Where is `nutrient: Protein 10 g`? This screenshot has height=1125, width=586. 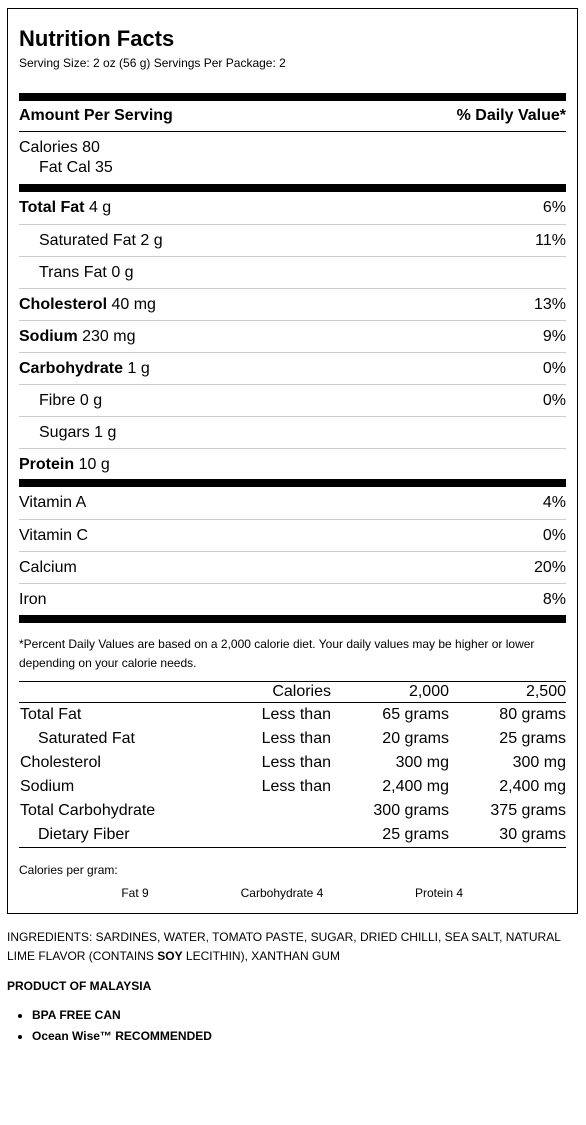 nutrient: Protein 10 g is located at coordinates (64, 465).